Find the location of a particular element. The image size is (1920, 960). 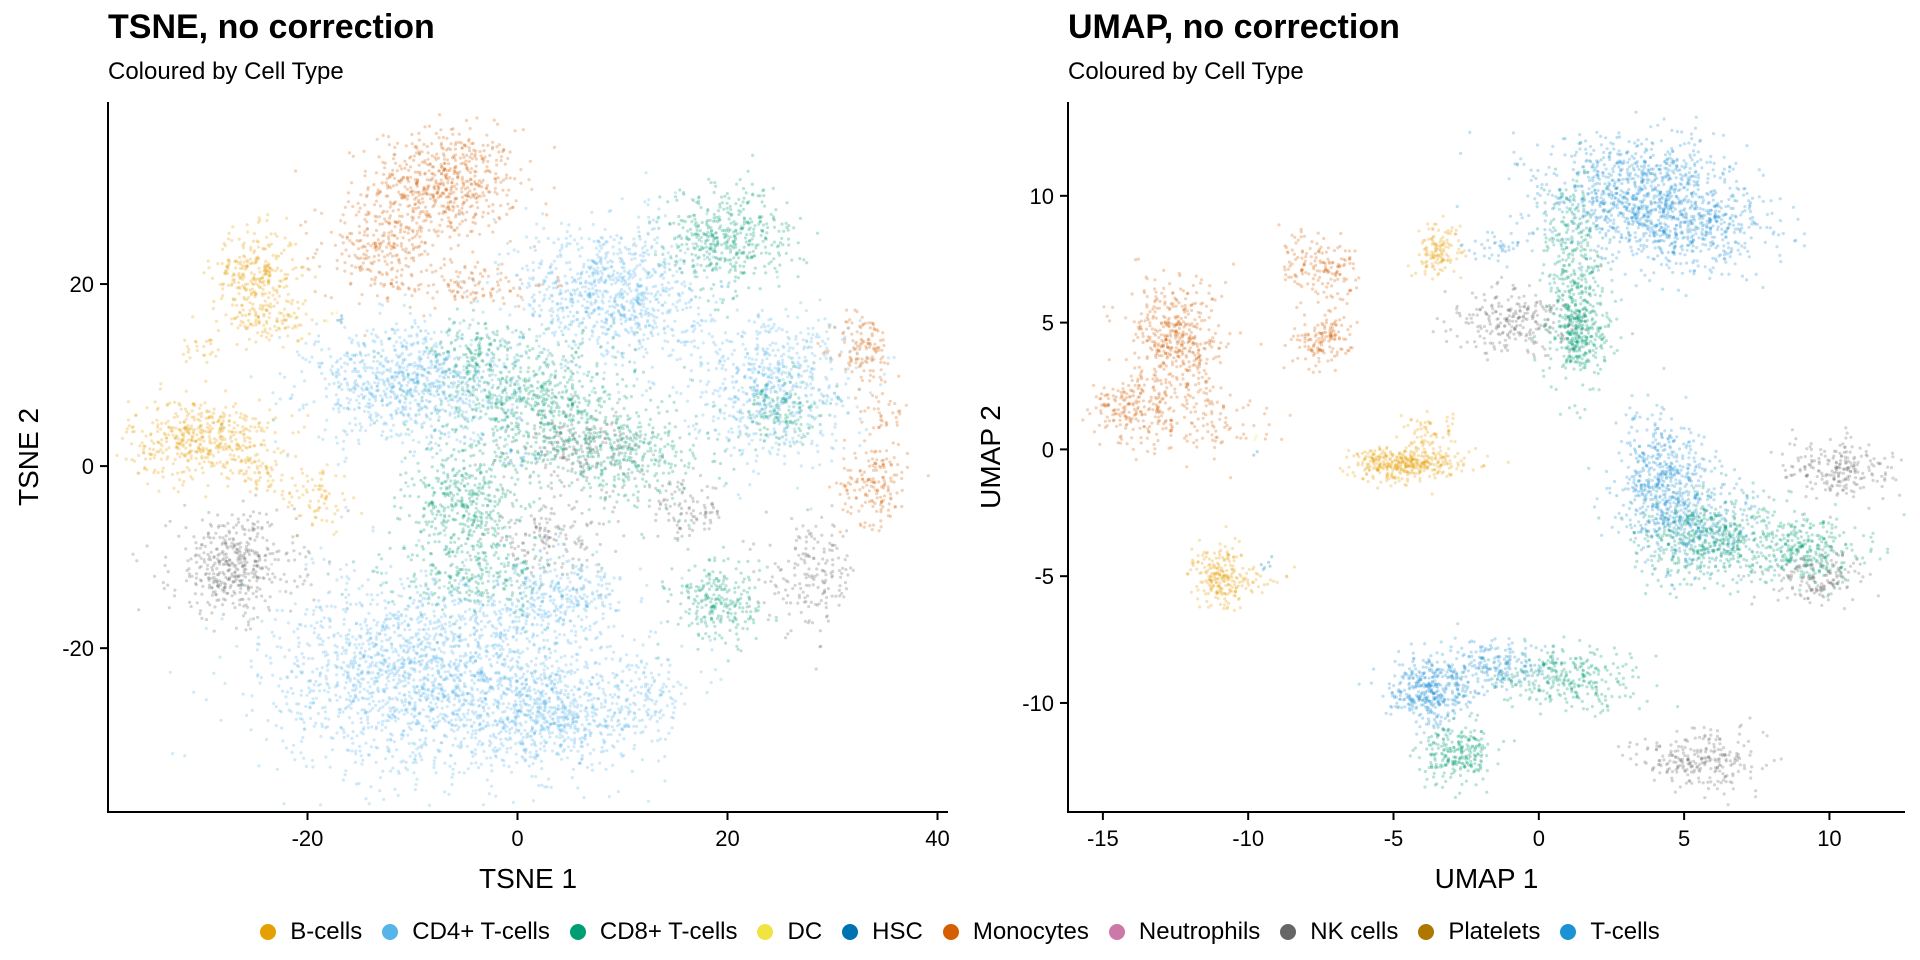

umap-subtitle: Coloured by Cell Type is located at coordinates (1186, 71).